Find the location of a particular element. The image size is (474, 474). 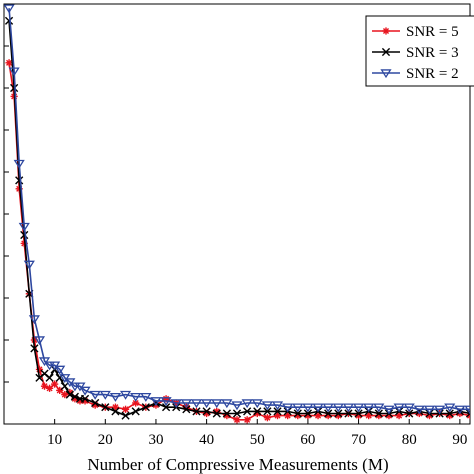

x-axis-tick-labels: 10 20 30 40 50 60 70 80 90 is located at coordinates (257, 440).